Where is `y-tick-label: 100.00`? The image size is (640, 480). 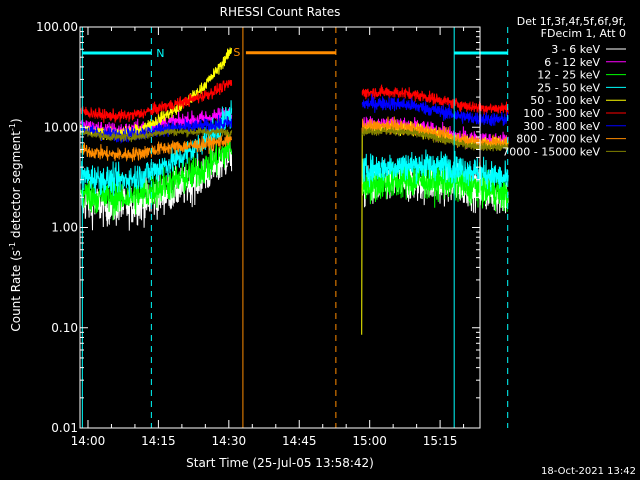
y-tick-label: 100.00 is located at coordinates (57, 27).